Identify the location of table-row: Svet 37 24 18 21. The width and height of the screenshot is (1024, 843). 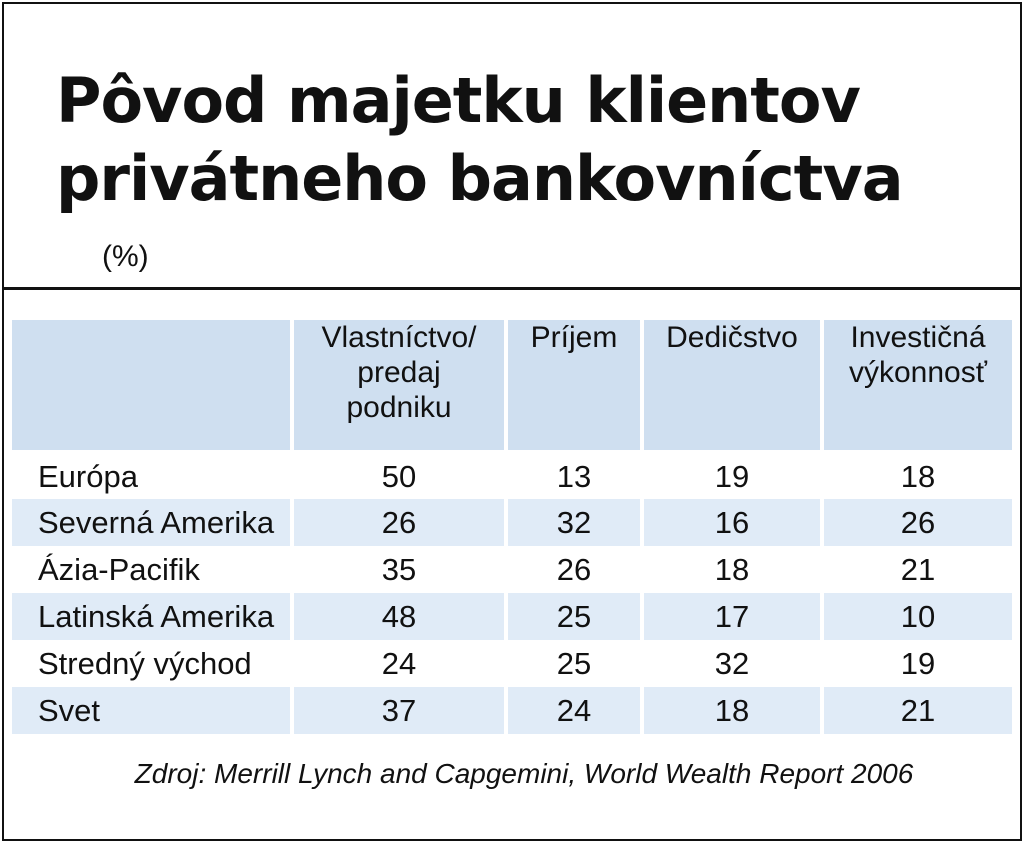
(512, 710).